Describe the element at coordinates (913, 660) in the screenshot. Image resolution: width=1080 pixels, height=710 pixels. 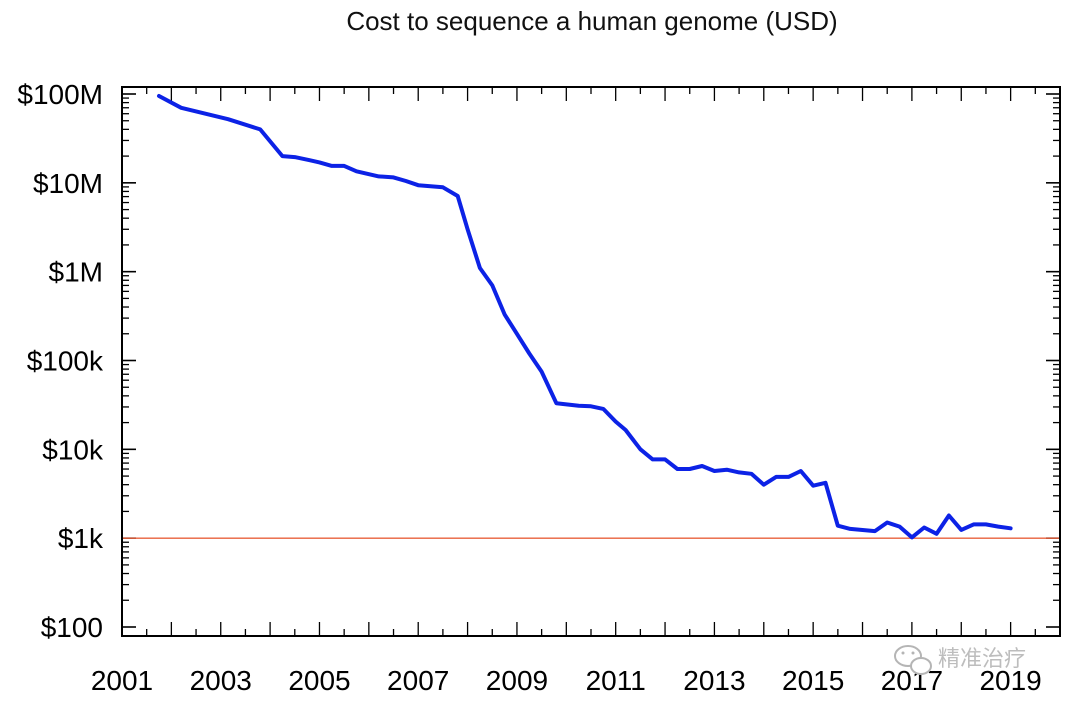
I see `wechat-icon` at that location.